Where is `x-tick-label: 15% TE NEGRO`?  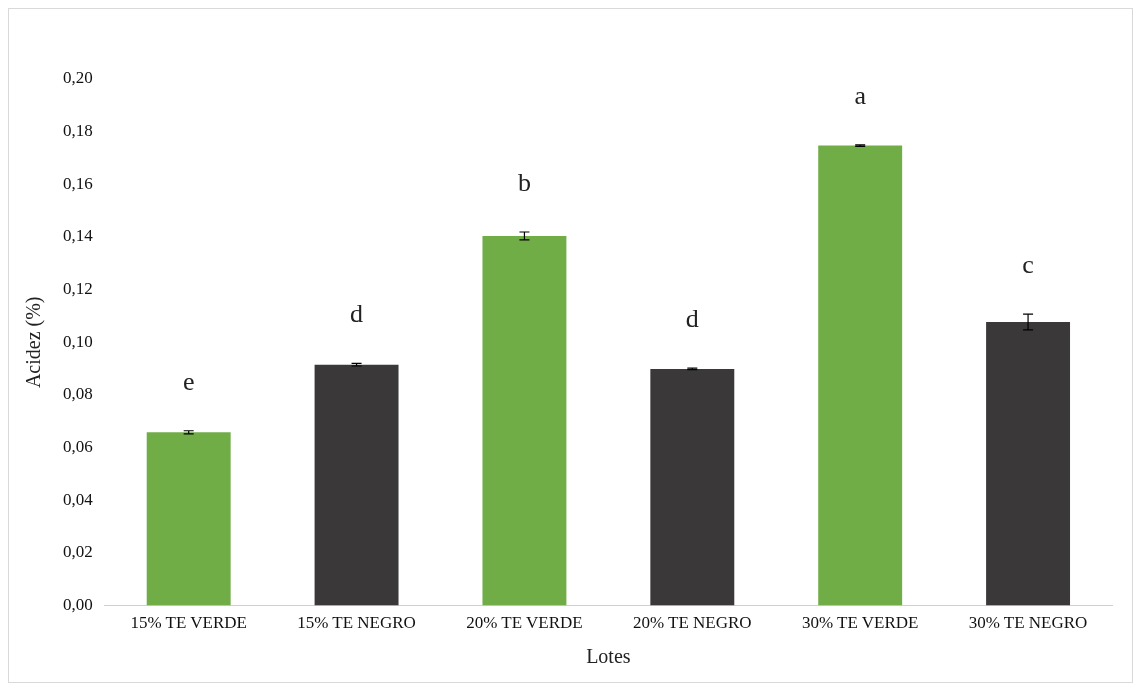
x-tick-label: 15% TE NEGRO is located at coordinates (356, 623).